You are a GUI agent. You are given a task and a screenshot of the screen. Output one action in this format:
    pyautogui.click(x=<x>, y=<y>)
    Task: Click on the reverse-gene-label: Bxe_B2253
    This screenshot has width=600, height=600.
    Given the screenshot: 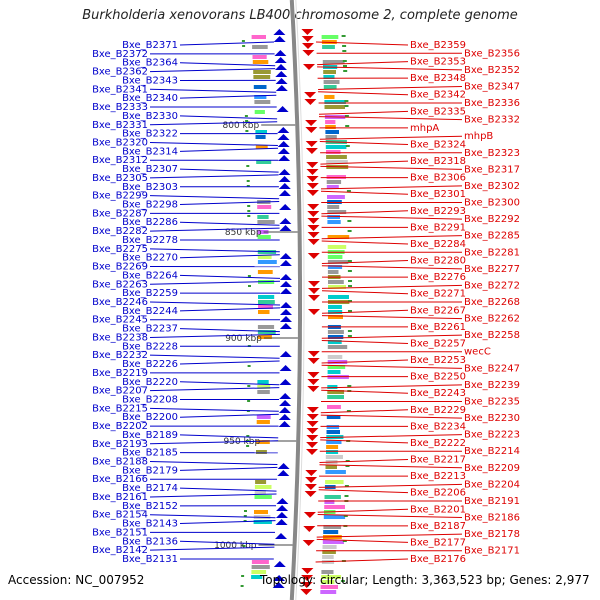 What is the action you would take?
    pyautogui.click(x=438, y=360)
    